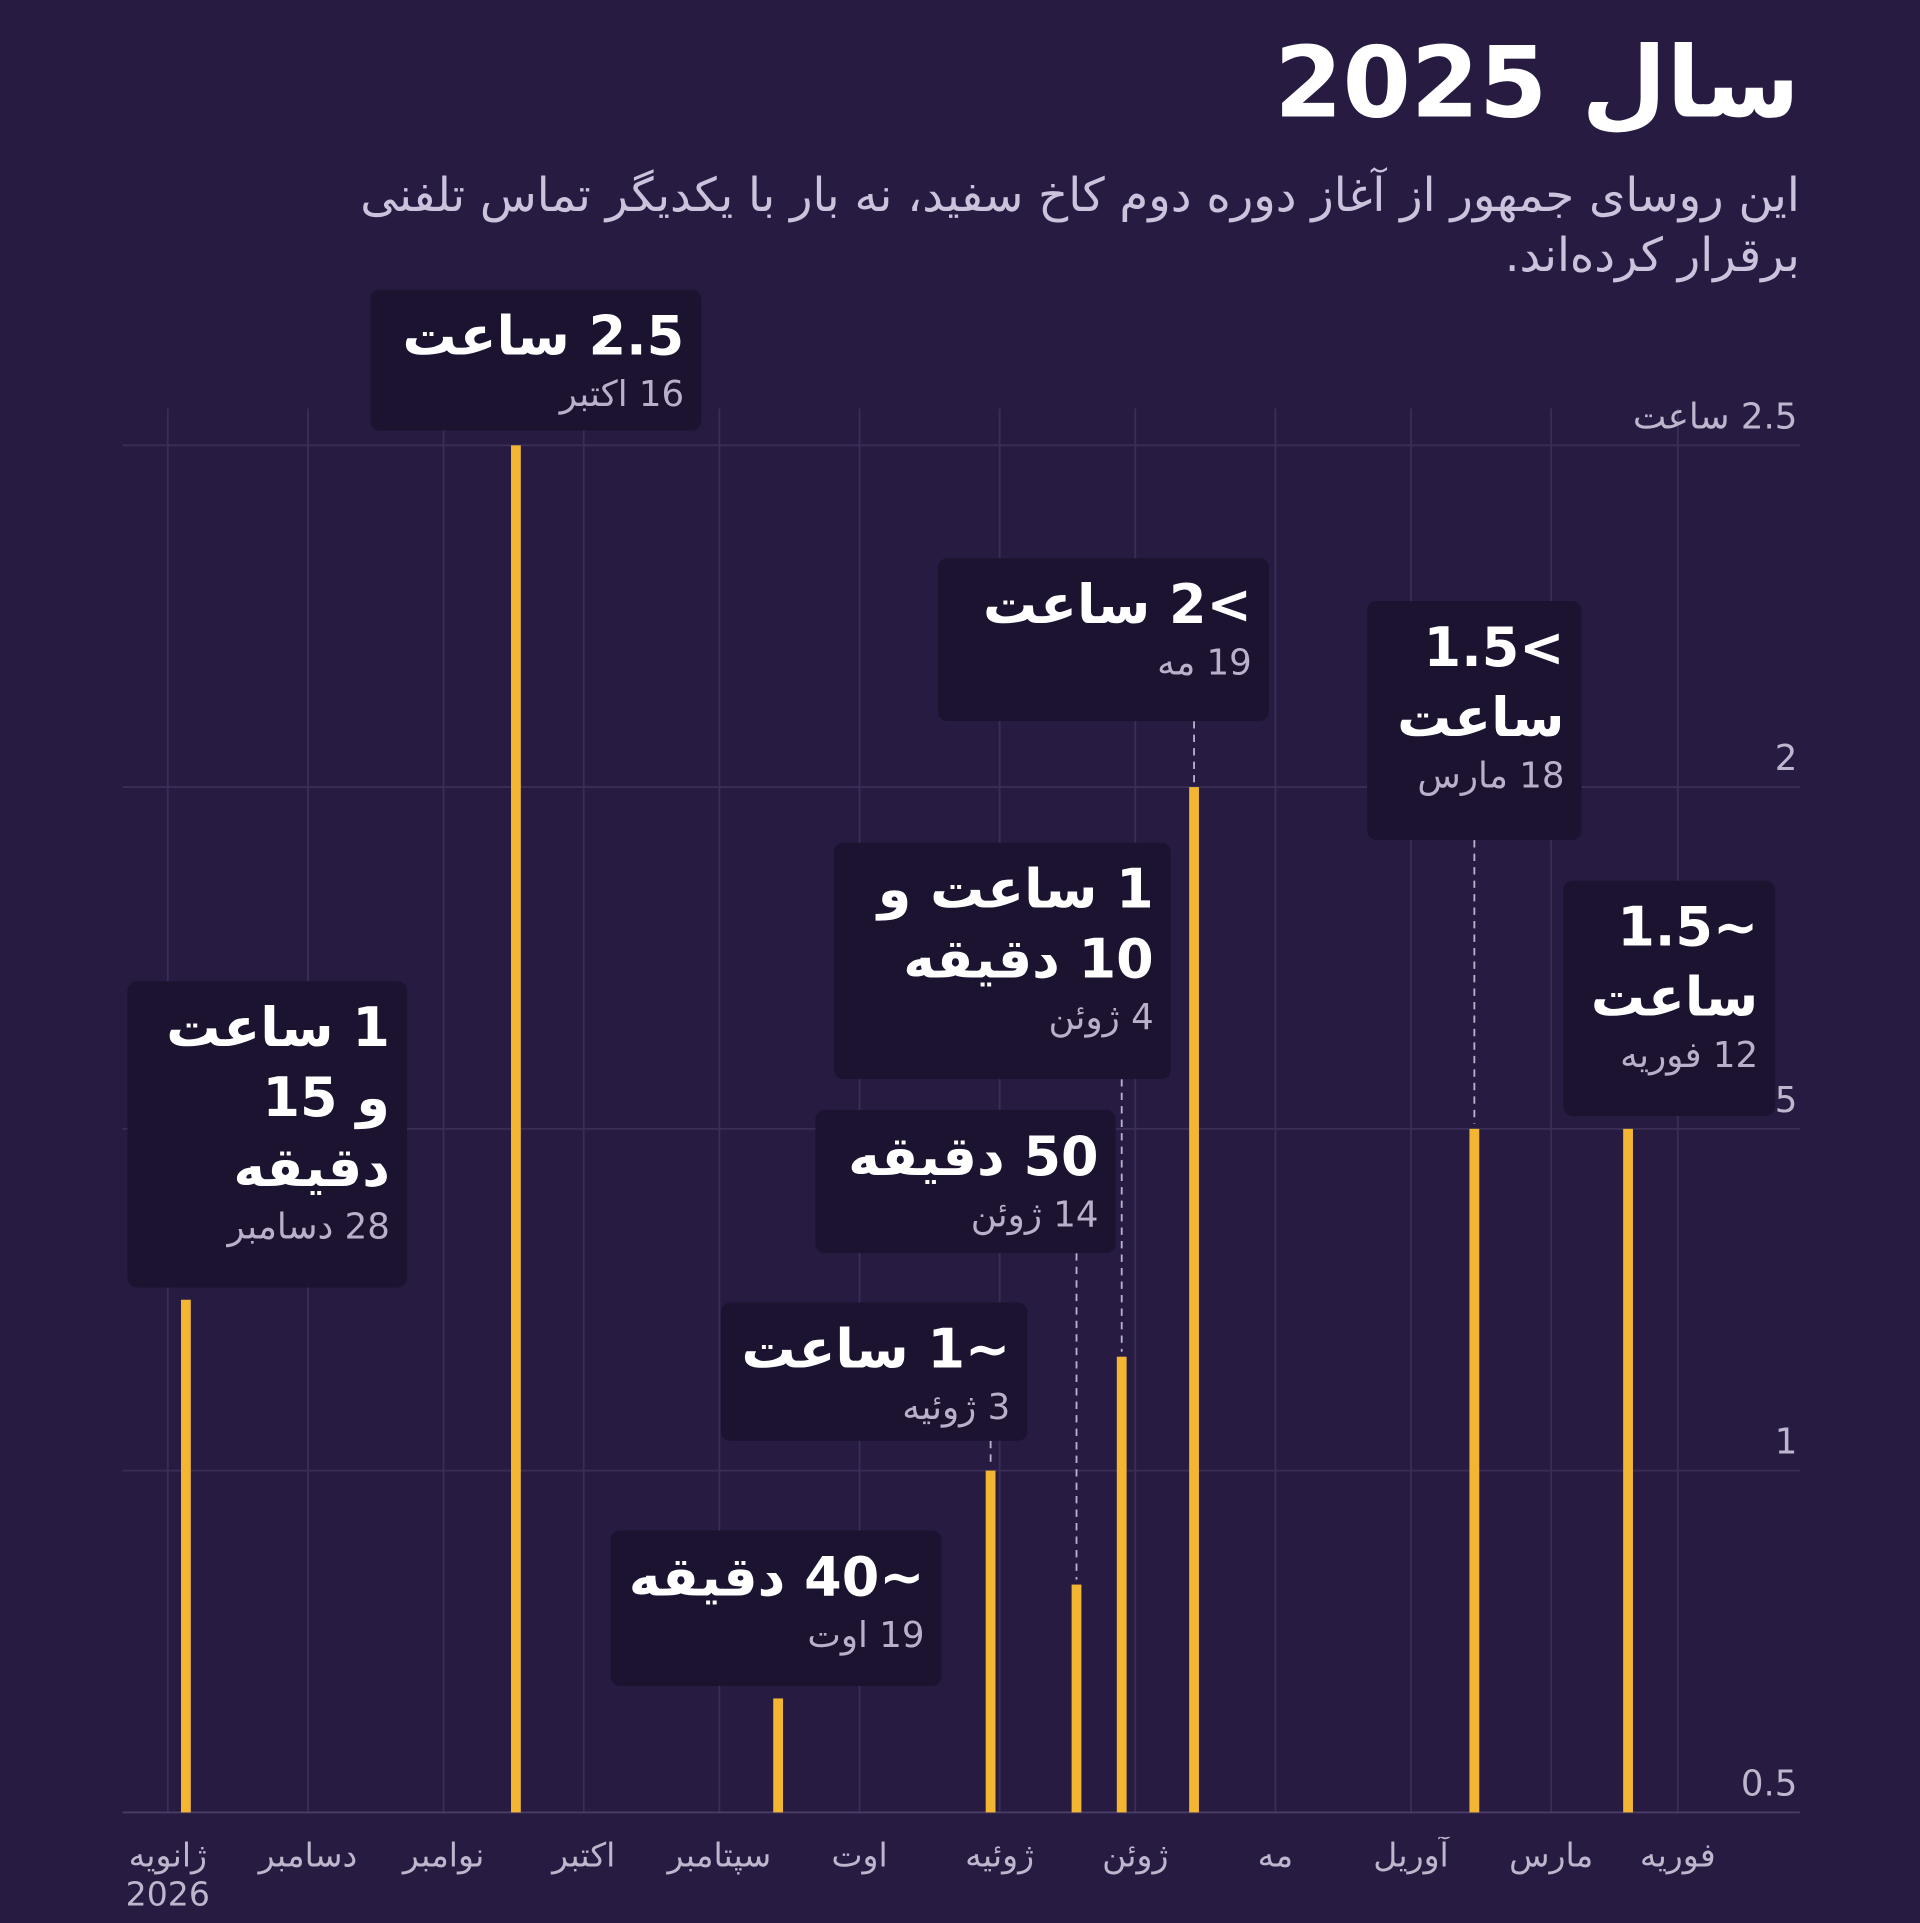  I want to click on value-label: 1 ساعت و 15 دقیقه, so click(278, 1098).